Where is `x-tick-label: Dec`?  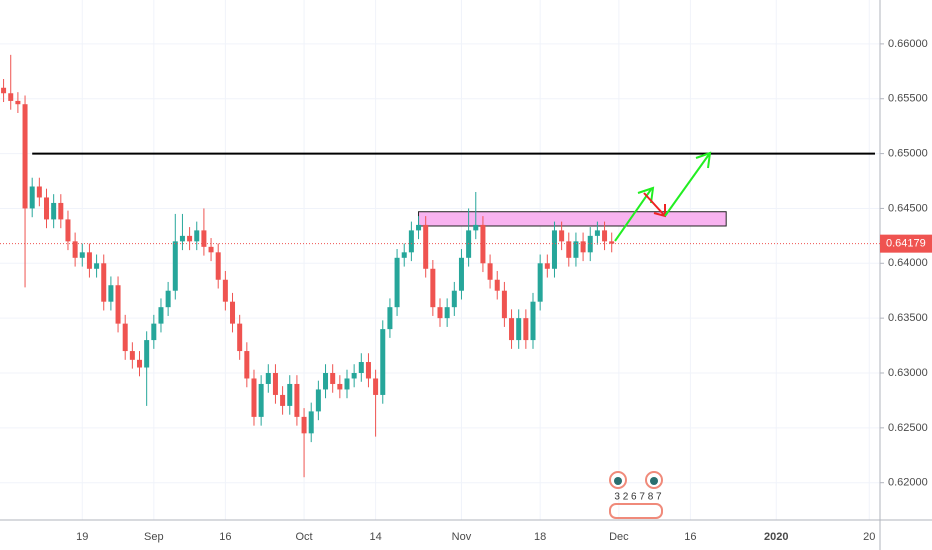 x-tick-label: Dec is located at coordinates (619, 537).